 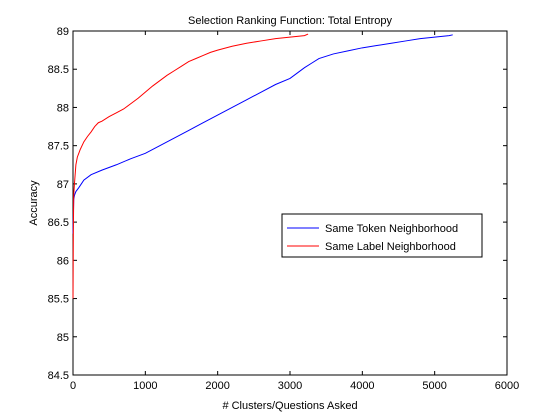 What do you see at coordinates (390, 247) in the screenshot?
I see `legend-label-same-label: Same Label Neighborhood` at bounding box center [390, 247].